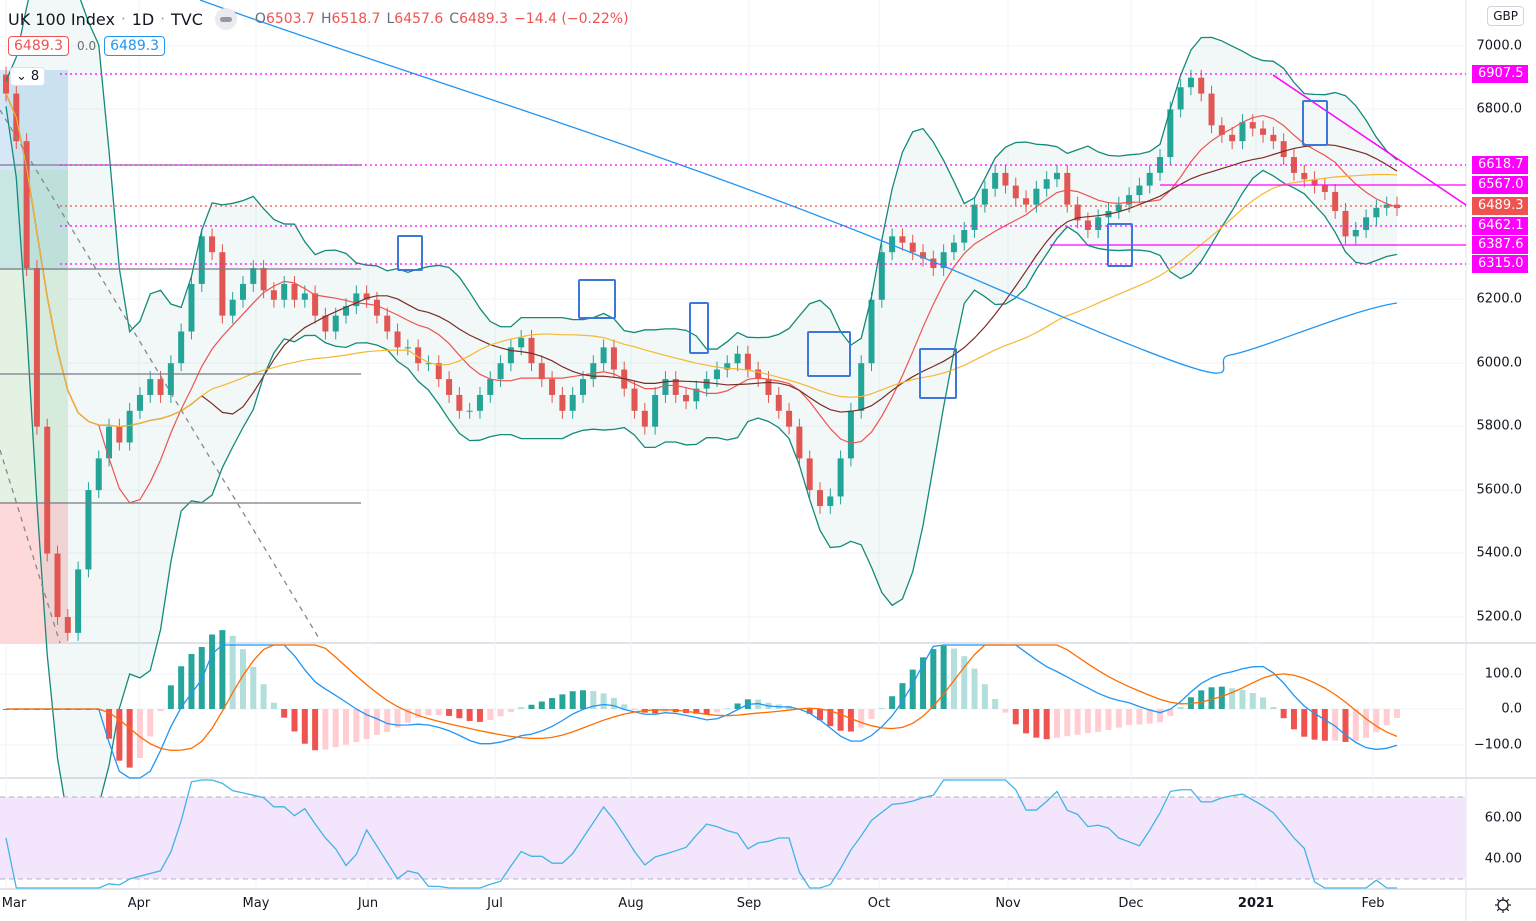  What do you see at coordinates (61, 19) in the screenshot?
I see `symbol-name: UK 100 Index` at bounding box center [61, 19].